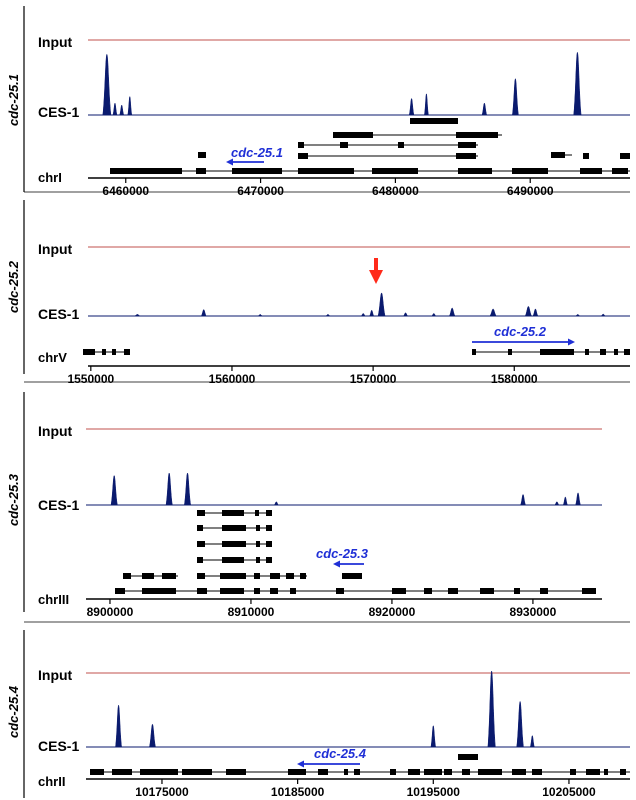 This screenshot has height=800, width=636. What do you see at coordinates (530, 191) in the screenshot?
I see `axis-tick-label: 6490000` at bounding box center [530, 191].